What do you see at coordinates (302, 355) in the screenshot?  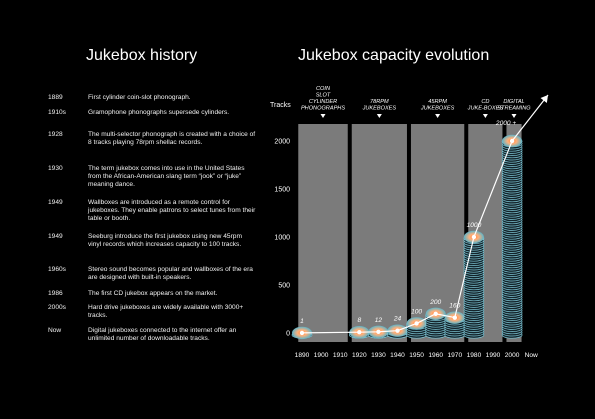 I see `x-tick-label: 1890` at bounding box center [302, 355].